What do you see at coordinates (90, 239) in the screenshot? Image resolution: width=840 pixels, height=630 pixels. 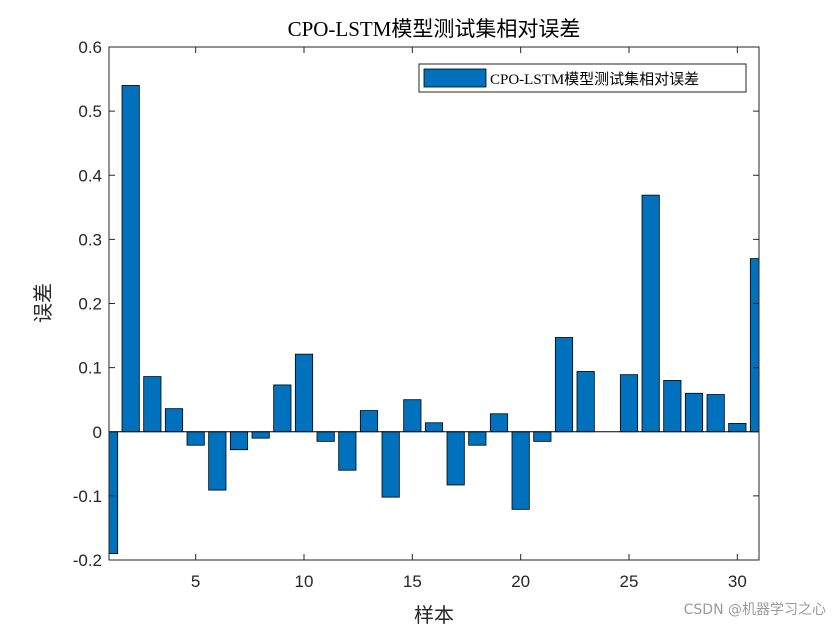 I see `y-tick-label-5: 0.3` at bounding box center [90, 239].